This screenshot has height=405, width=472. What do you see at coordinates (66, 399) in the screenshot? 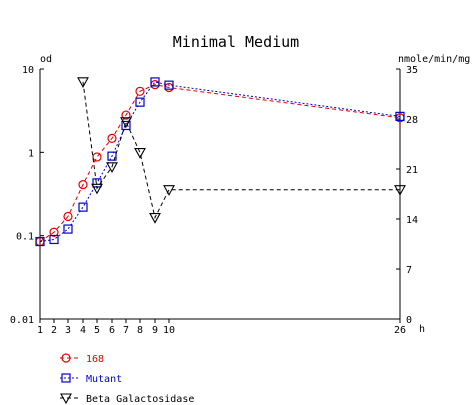
I see `legend-marker-beta-galactosidase` at bounding box center [66, 399].